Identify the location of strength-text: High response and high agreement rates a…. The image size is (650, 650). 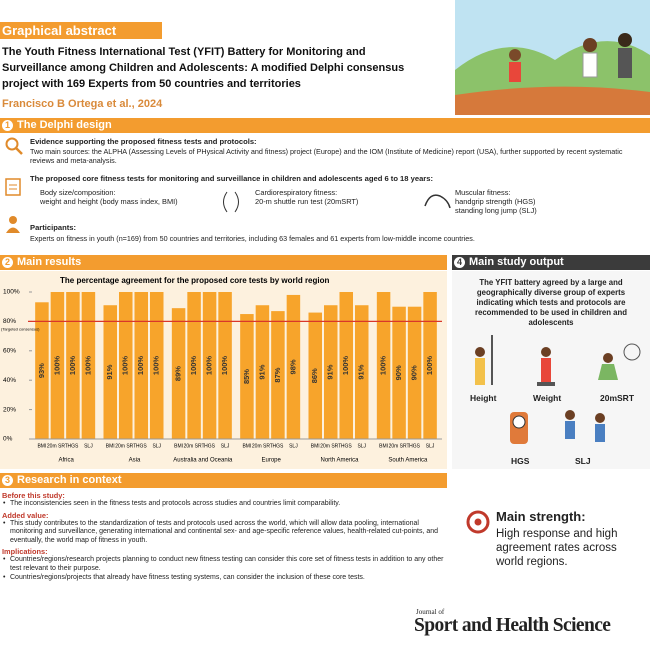
(557, 548).